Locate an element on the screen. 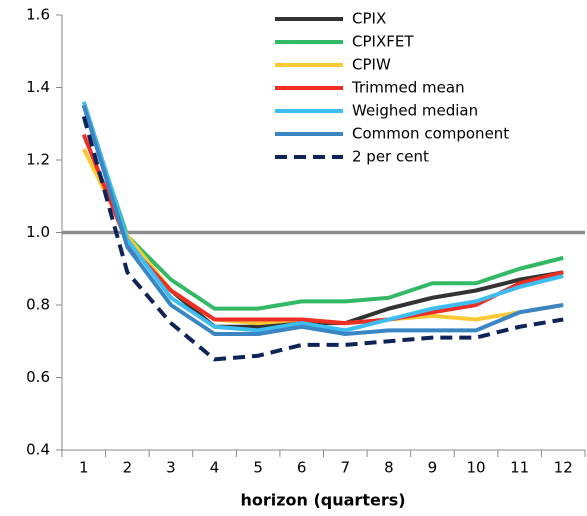 The image size is (587, 516). x-tick-label: 4 is located at coordinates (215, 468).